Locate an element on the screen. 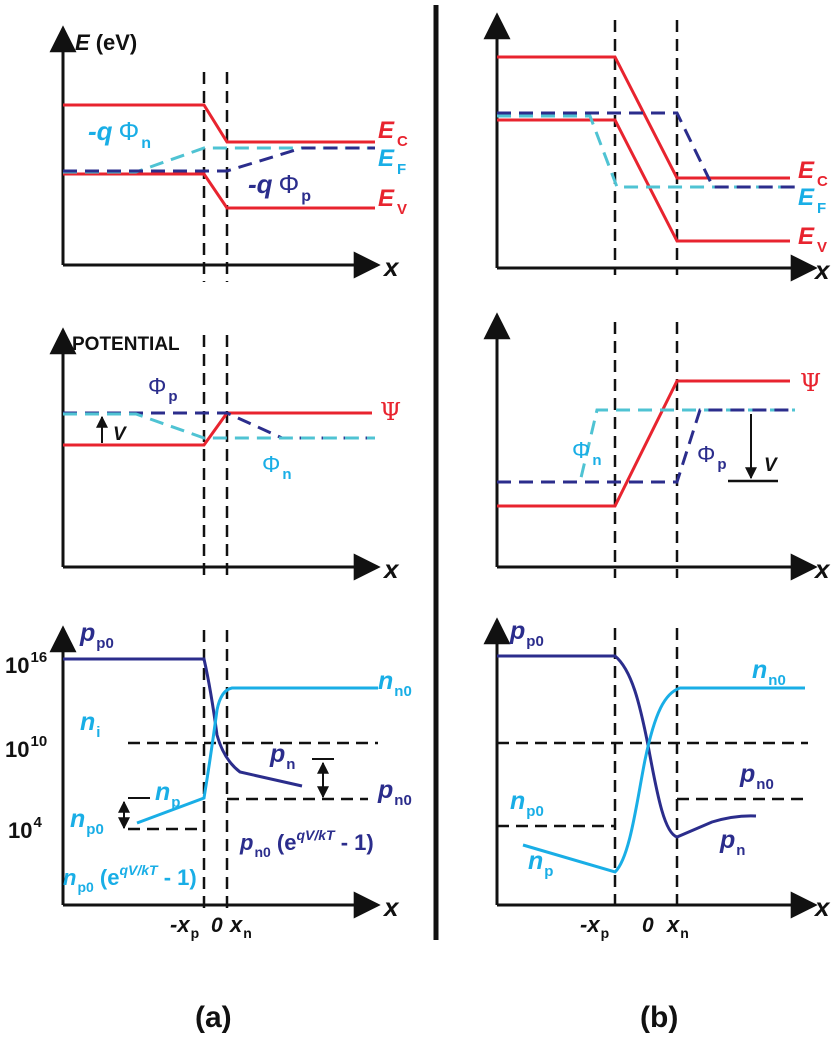  carrier-diagram-b: x pp0 nn0 pn0 np0 np pn -xp 0 is located at coordinates (657, 779).